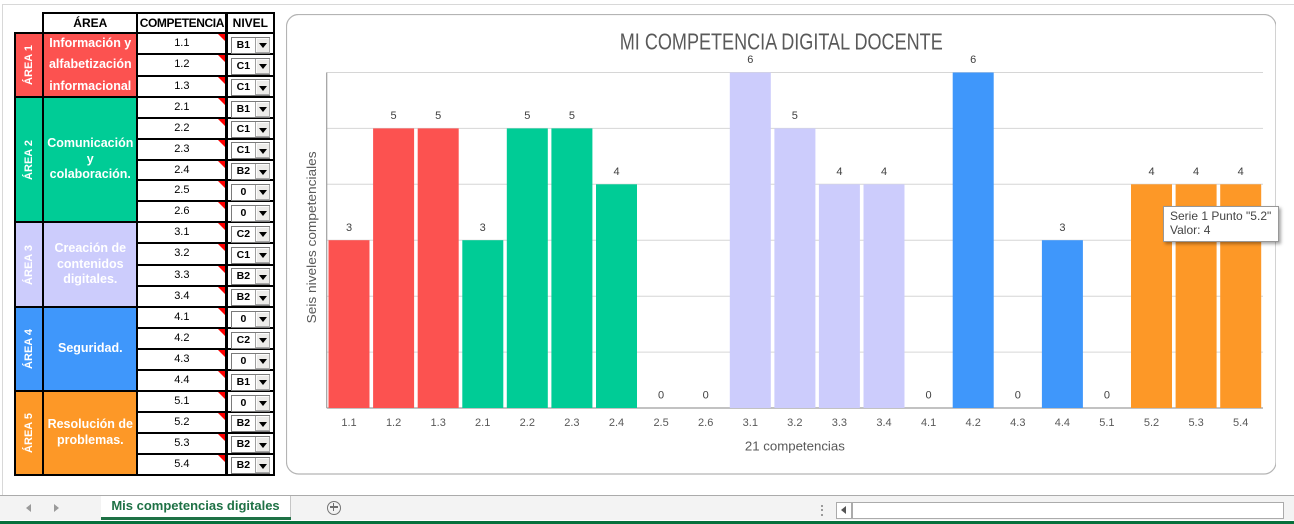  What do you see at coordinates (794, 423) in the screenshot?
I see `svg-text: 3.2` at bounding box center [794, 423].